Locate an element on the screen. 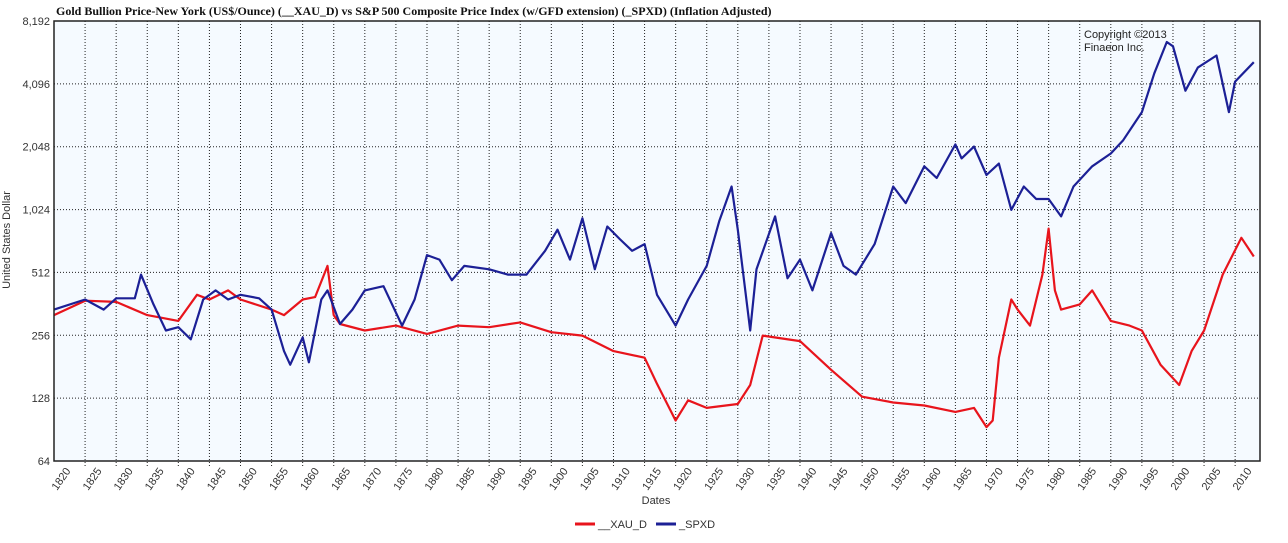 Image resolution: width=1288 pixels, height=543 pixels. y-tick-label: 512 is located at coordinates (41, 273).